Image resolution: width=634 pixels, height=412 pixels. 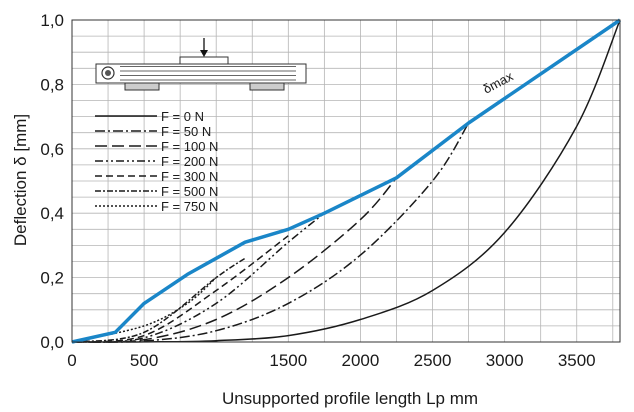 What do you see at coordinates (433, 360) in the screenshot?
I see `x-tick-label: 2500` at bounding box center [433, 360].